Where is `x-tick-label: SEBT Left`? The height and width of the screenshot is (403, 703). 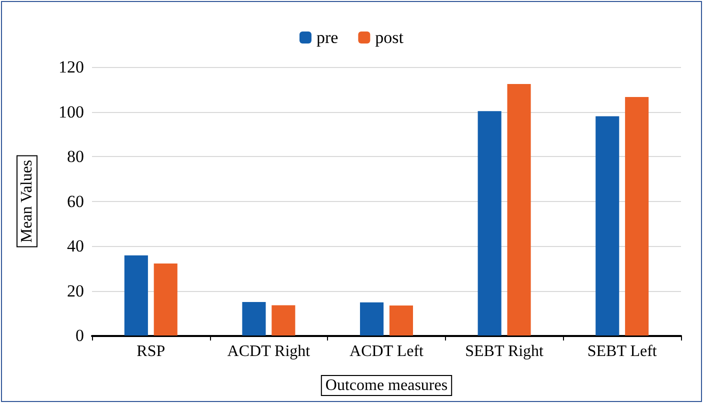
x-tick-label: SEBT Left is located at coordinates (622, 351).